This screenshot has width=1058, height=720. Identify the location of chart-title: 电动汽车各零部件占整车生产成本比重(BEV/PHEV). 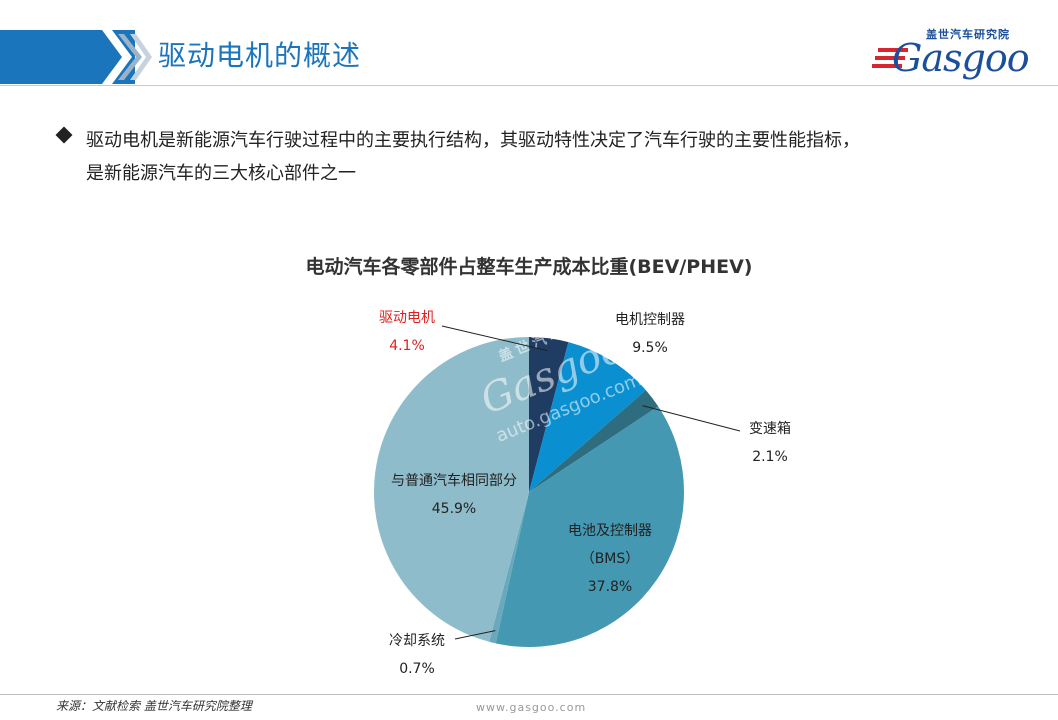
(529, 267).